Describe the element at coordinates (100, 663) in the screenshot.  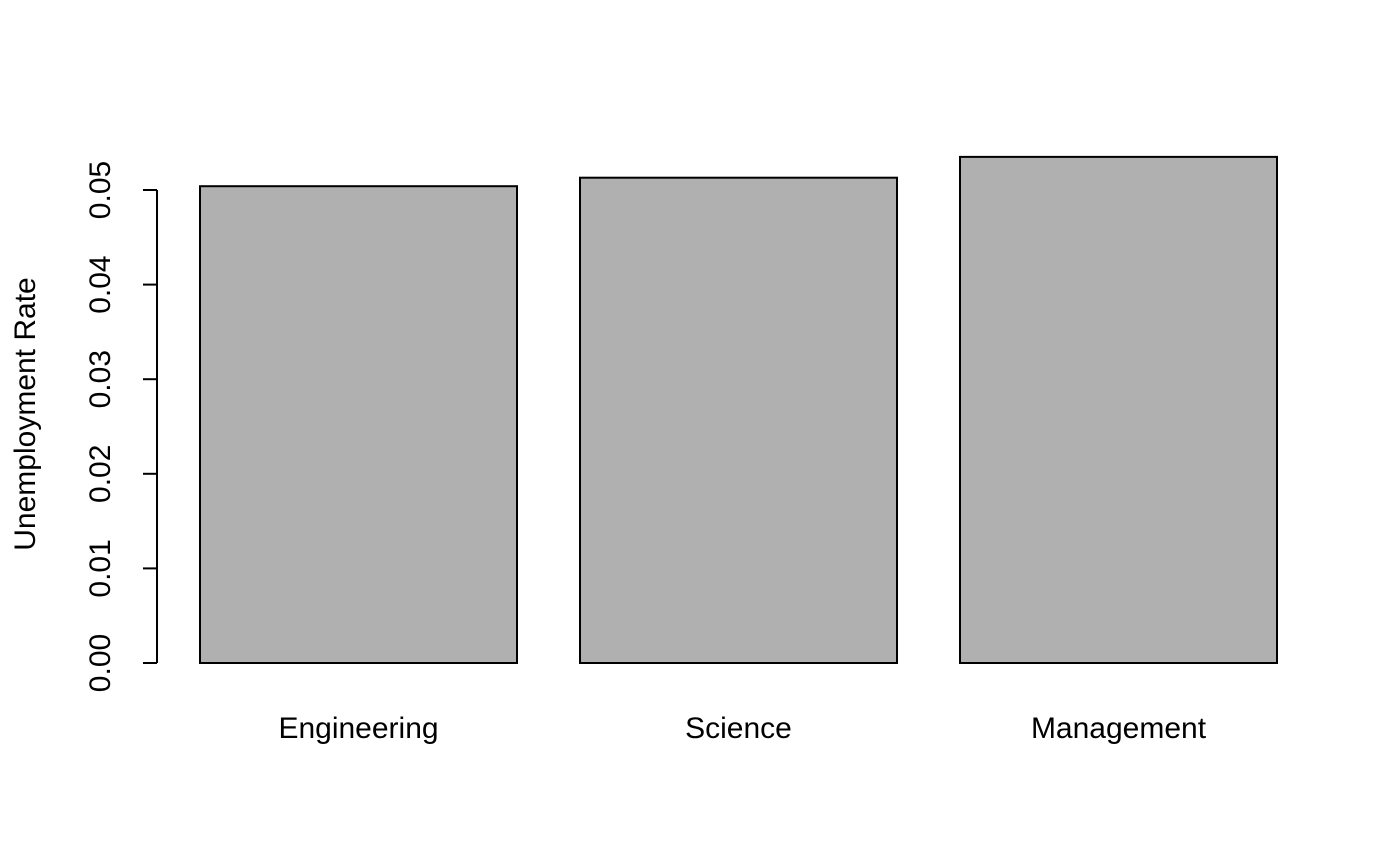
I see `y-tick-label: 0.00` at that location.